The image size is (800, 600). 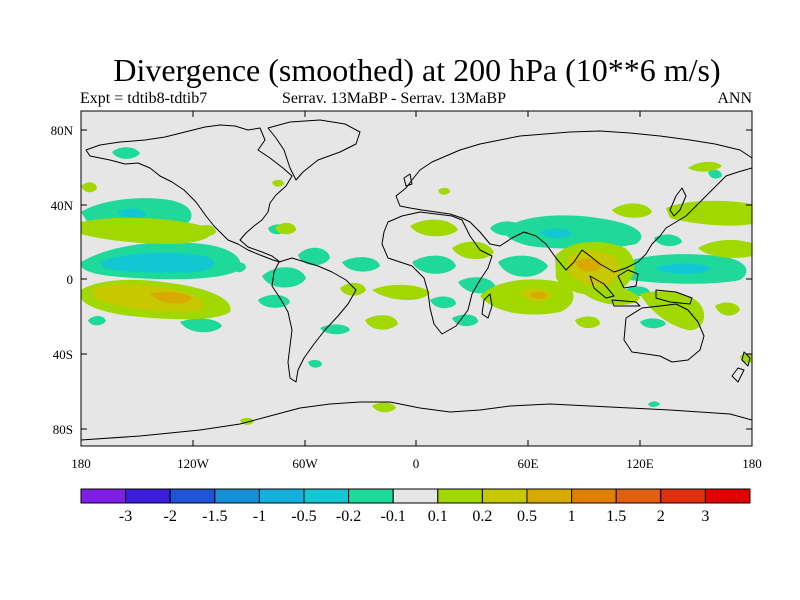 What do you see at coordinates (393, 516) in the screenshot?
I see `colorbar-label: -0.1` at bounding box center [393, 516].